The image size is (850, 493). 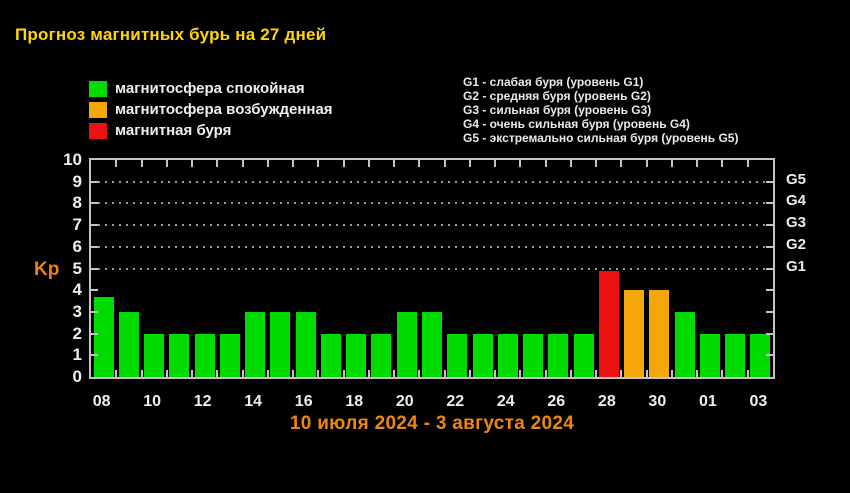 I want to click on y-axis-label-1: 1, so click(x=77, y=355).